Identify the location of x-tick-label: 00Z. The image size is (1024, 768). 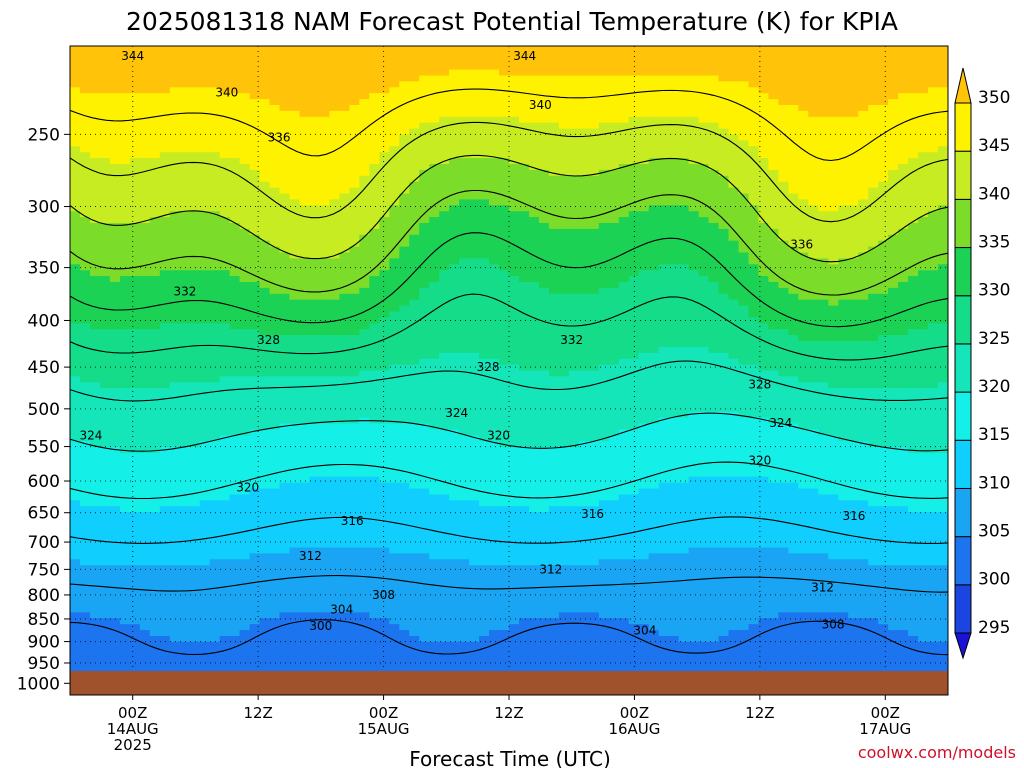
(885, 713).